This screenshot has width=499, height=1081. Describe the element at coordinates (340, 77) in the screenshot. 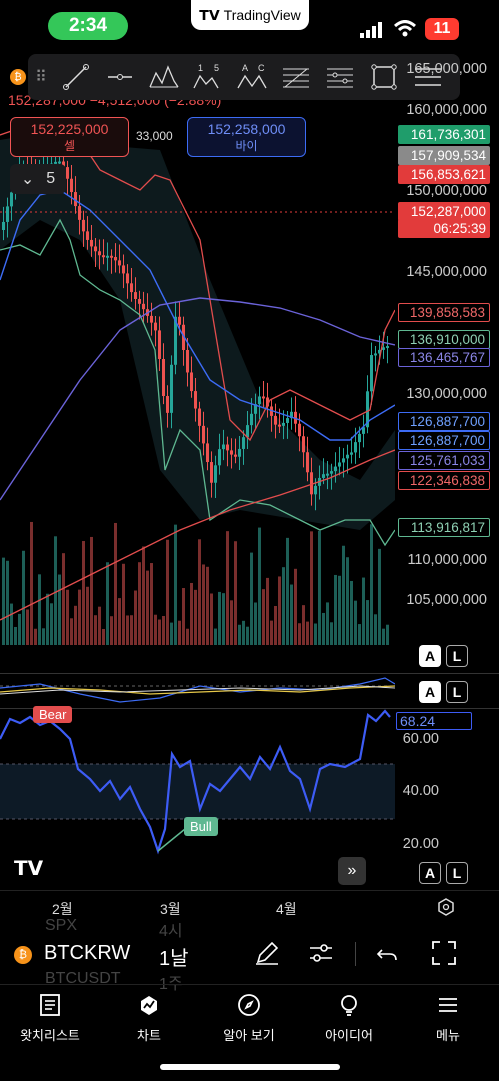

I see `parallel-channel-tool` at that location.